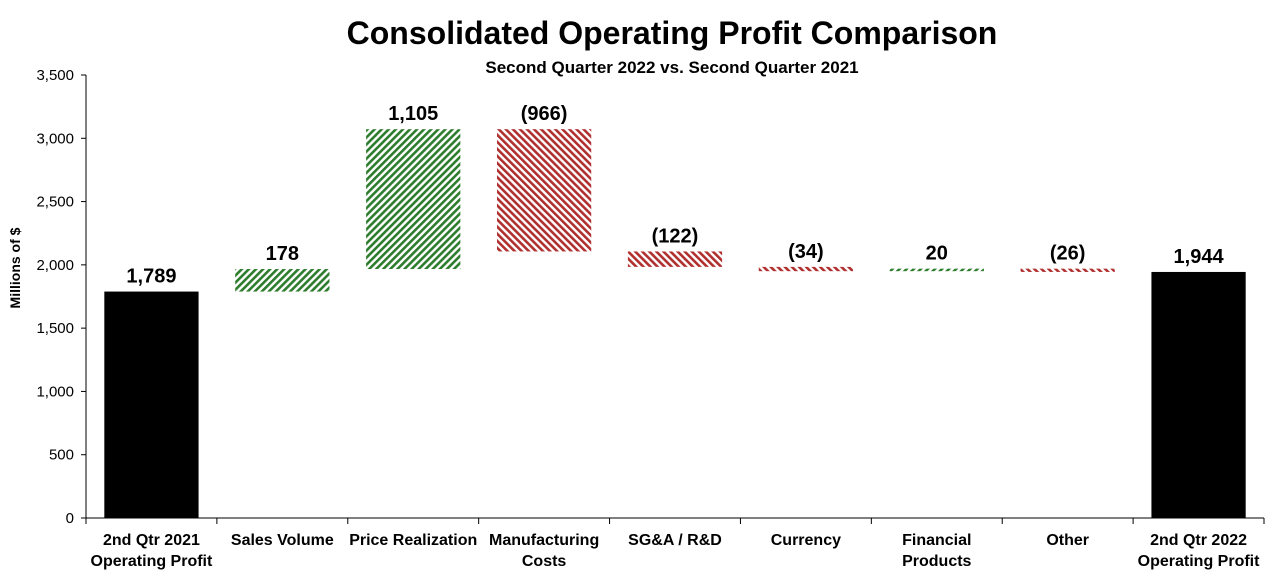 The image size is (1271, 576). Describe the element at coordinates (55, 75) in the screenshot. I see `y-tick-label: 3,500` at that location.